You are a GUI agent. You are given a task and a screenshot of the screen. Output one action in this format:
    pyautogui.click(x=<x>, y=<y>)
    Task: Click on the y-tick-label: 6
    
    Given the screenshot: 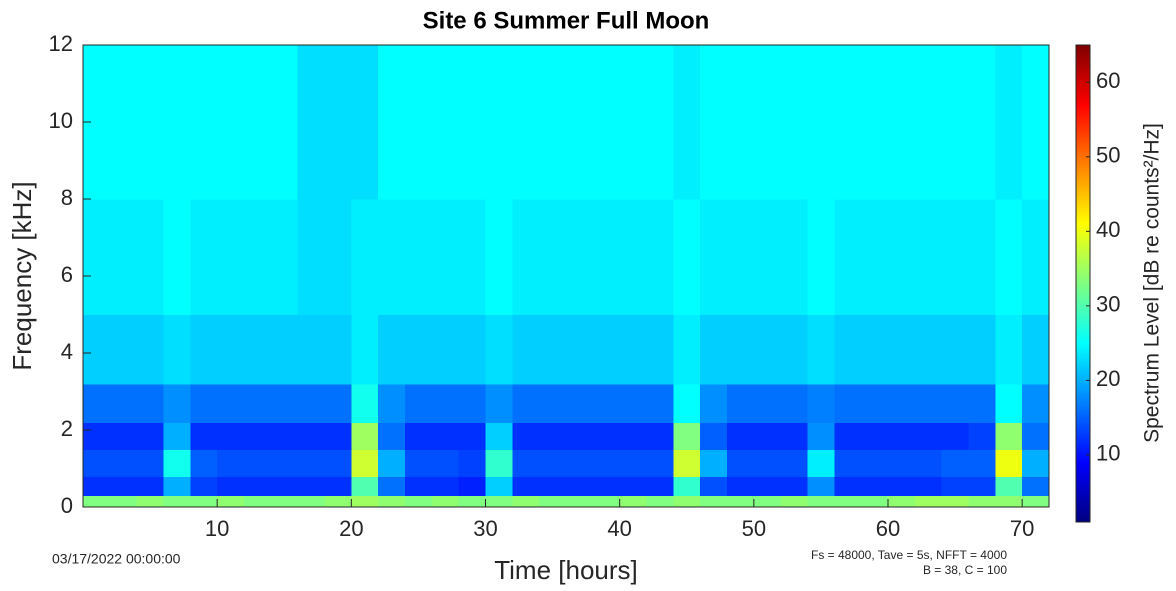 What is the action you would take?
    pyautogui.click(x=67, y=274)
    